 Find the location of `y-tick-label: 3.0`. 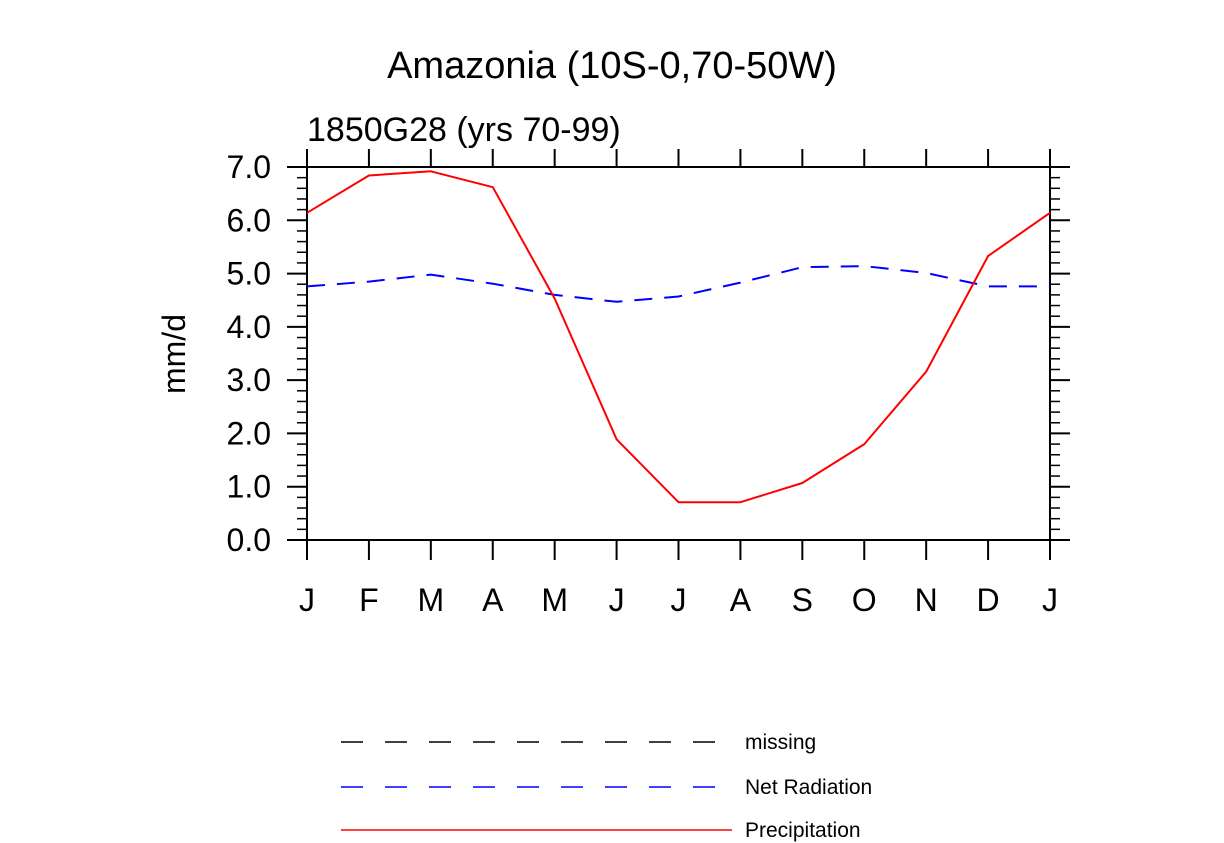

y-tick-label: 3.0 is located at coordinates (249, 380).